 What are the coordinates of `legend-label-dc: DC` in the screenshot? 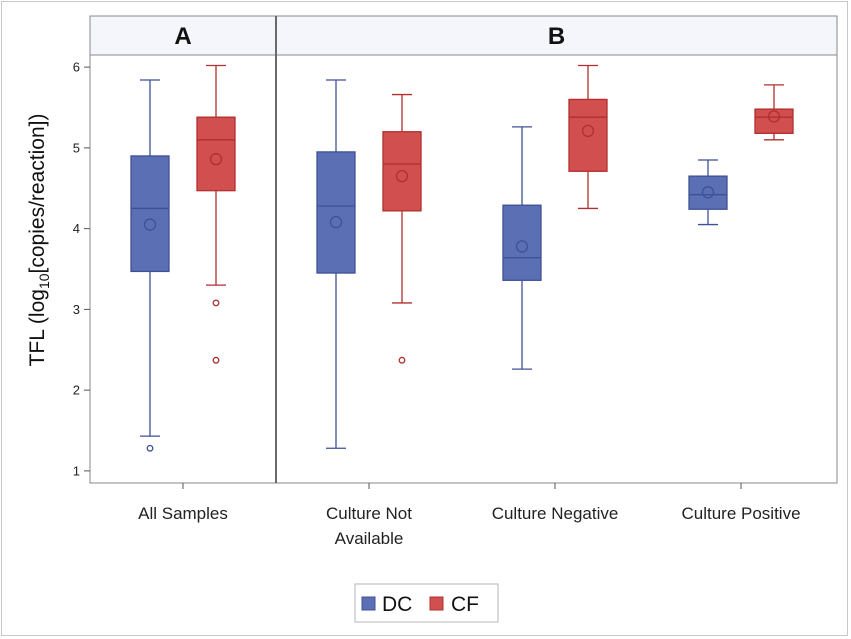 It's located at (397, 604).